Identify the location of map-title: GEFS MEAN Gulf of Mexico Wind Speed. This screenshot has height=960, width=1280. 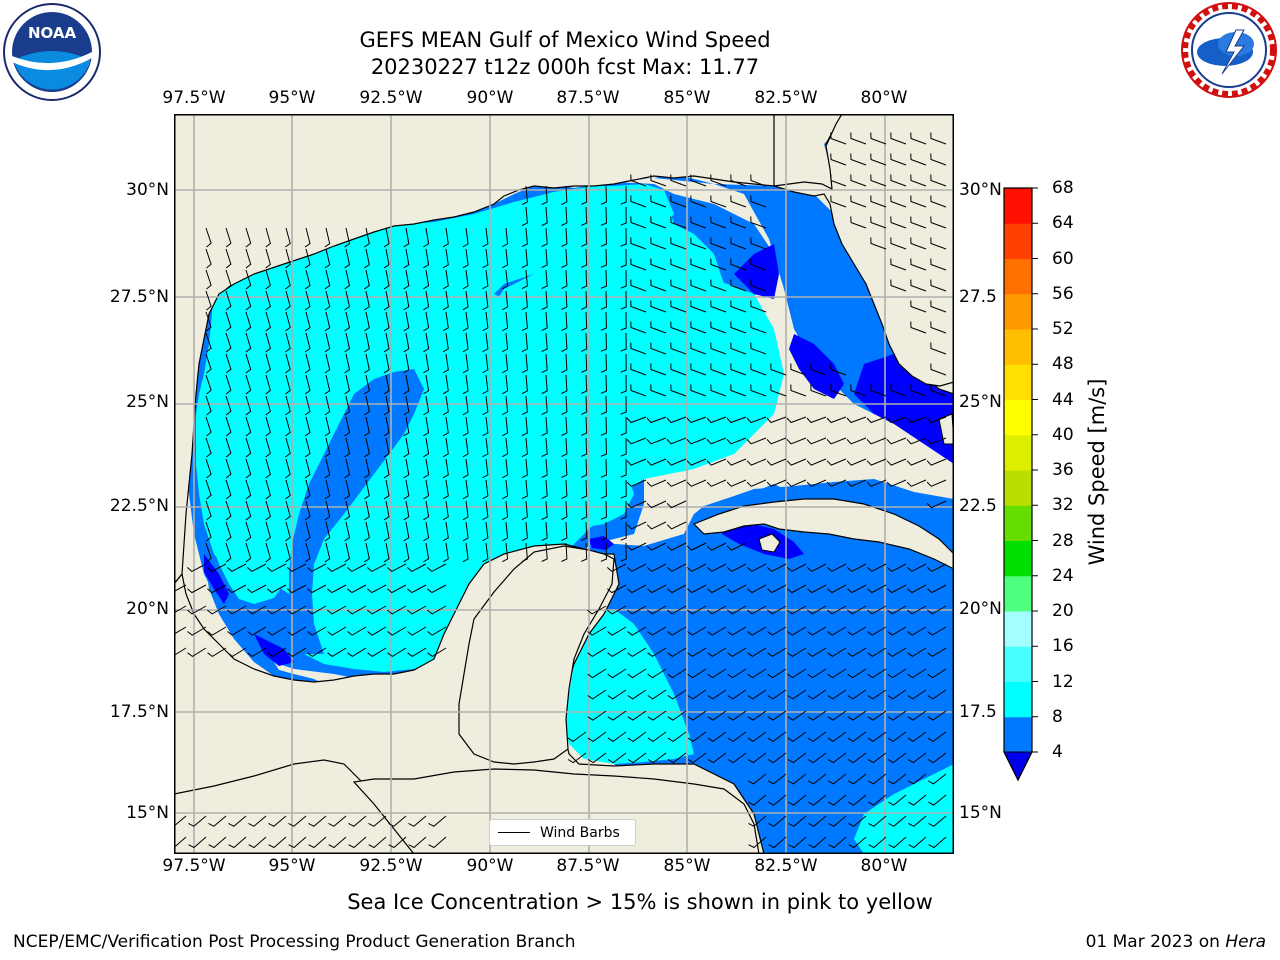
(565, 40).